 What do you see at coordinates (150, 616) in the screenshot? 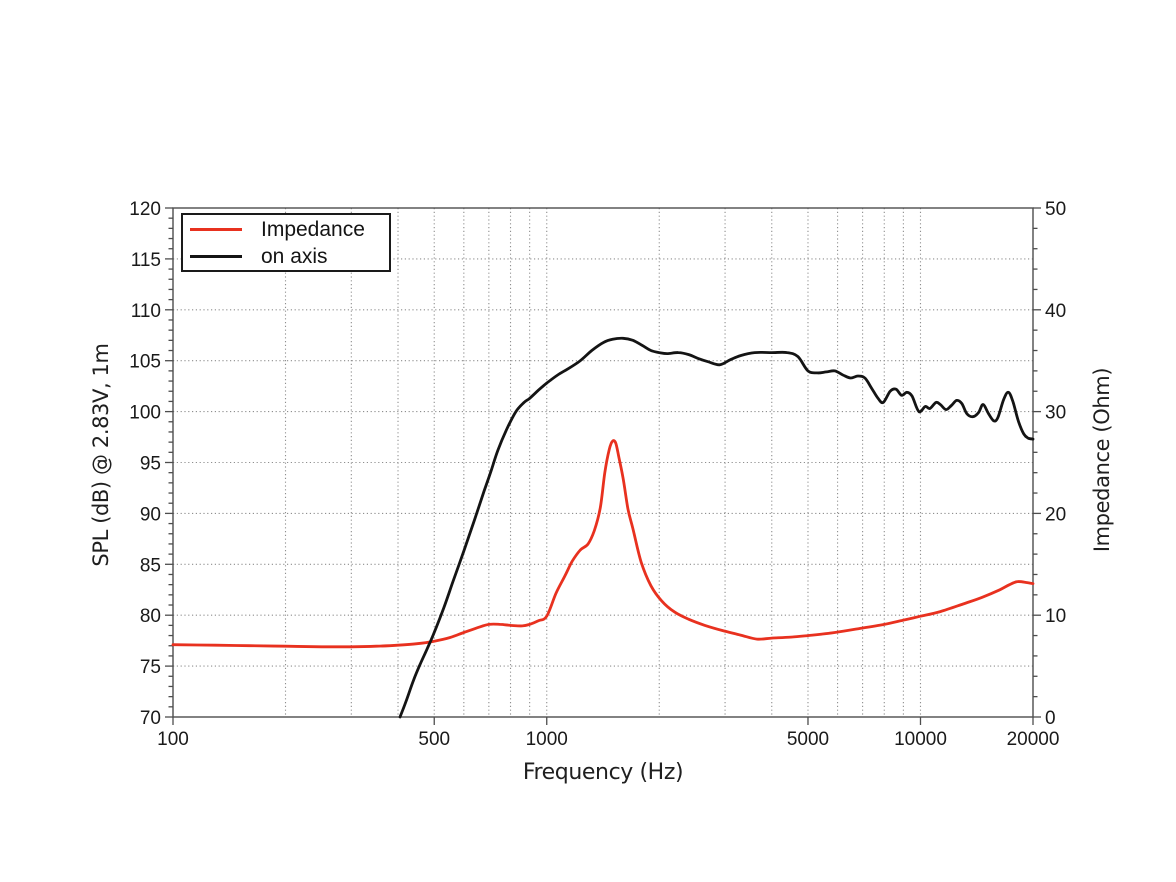
I see `y-left-tick-label: 80` at bounding box center [150, 616].